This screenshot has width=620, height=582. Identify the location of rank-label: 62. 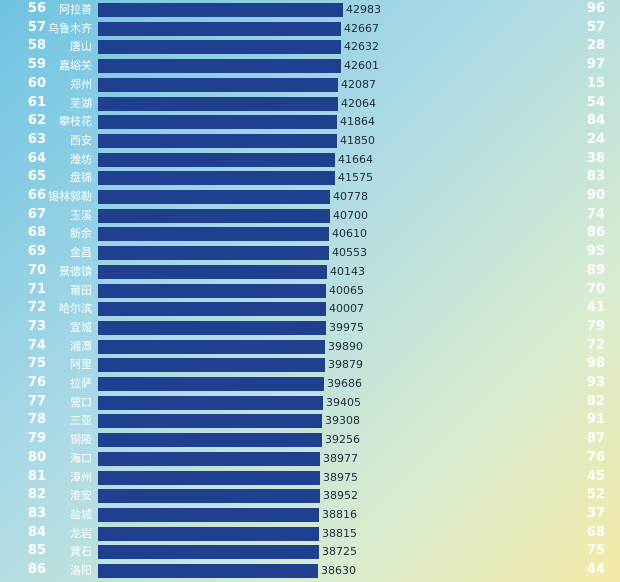
(36, 121).